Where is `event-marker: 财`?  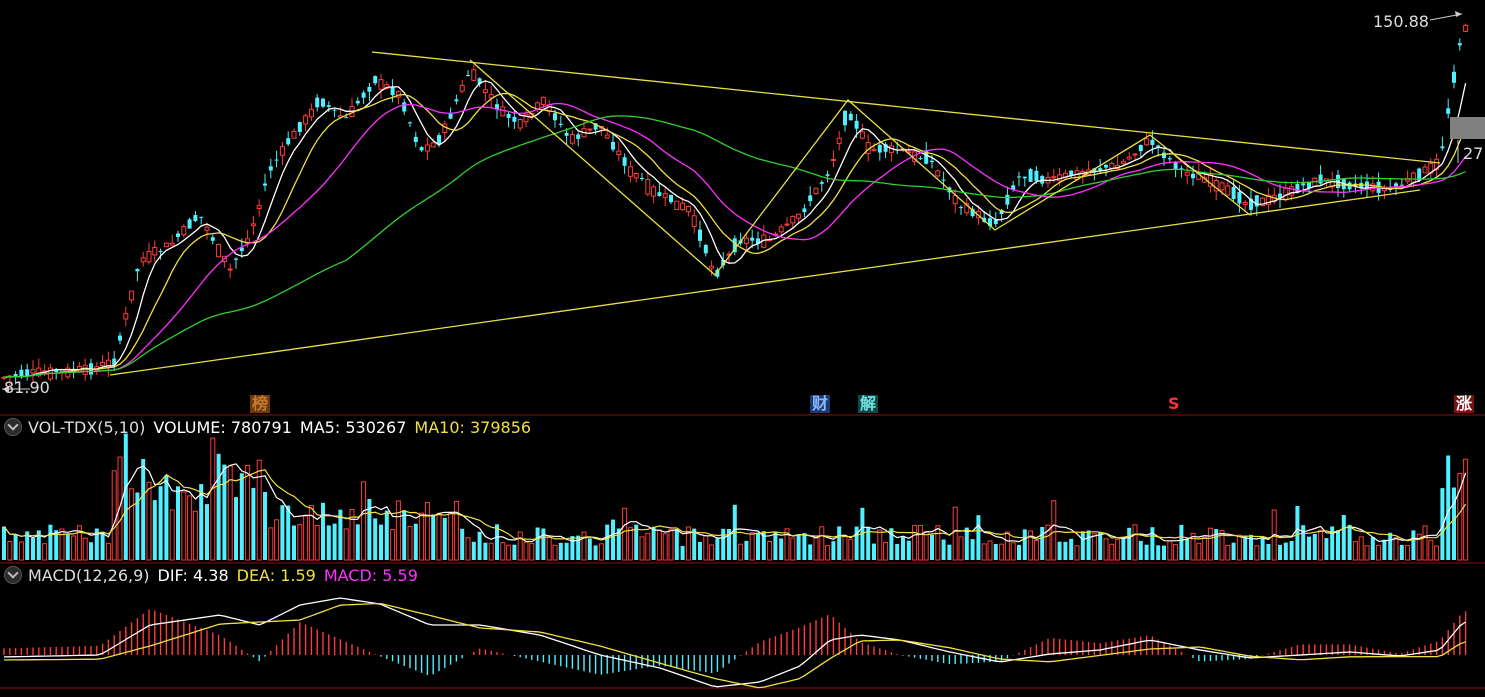
event-marker: 财 is located at coordinates (820, 403).